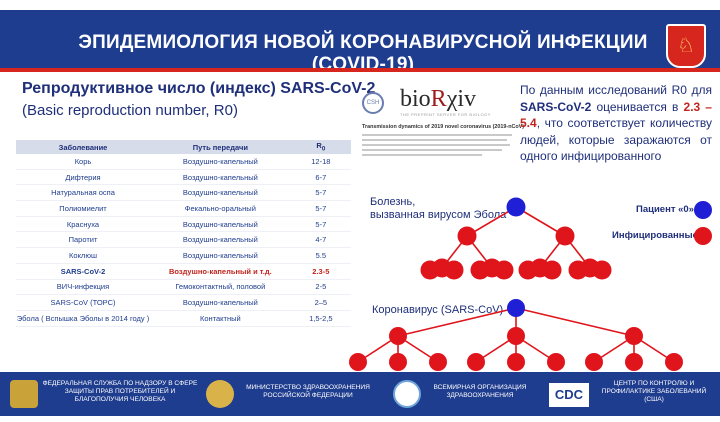 The width and height of the screenshot is (720, 422). I want to click on cell-disease: SARS-CoV-2, so click(83, 271).